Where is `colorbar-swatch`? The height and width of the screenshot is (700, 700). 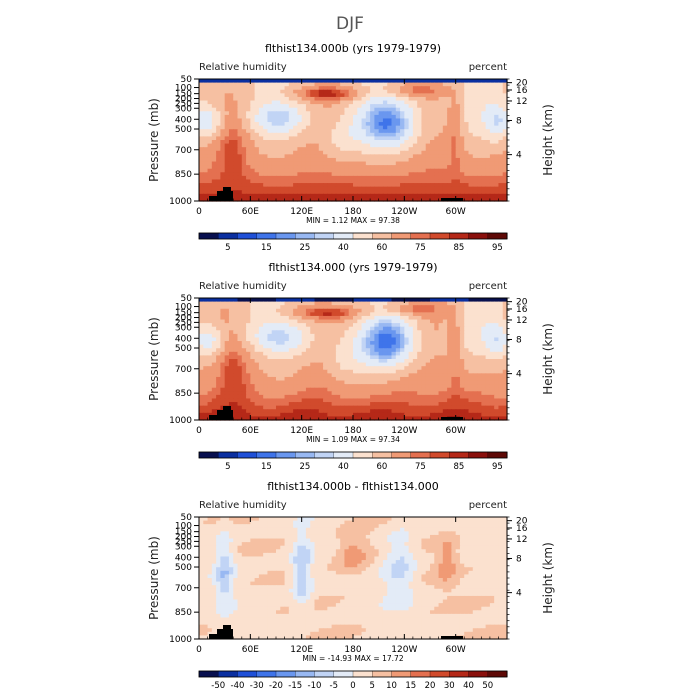
colorbar-swatch is located at coordinates (497, 236).